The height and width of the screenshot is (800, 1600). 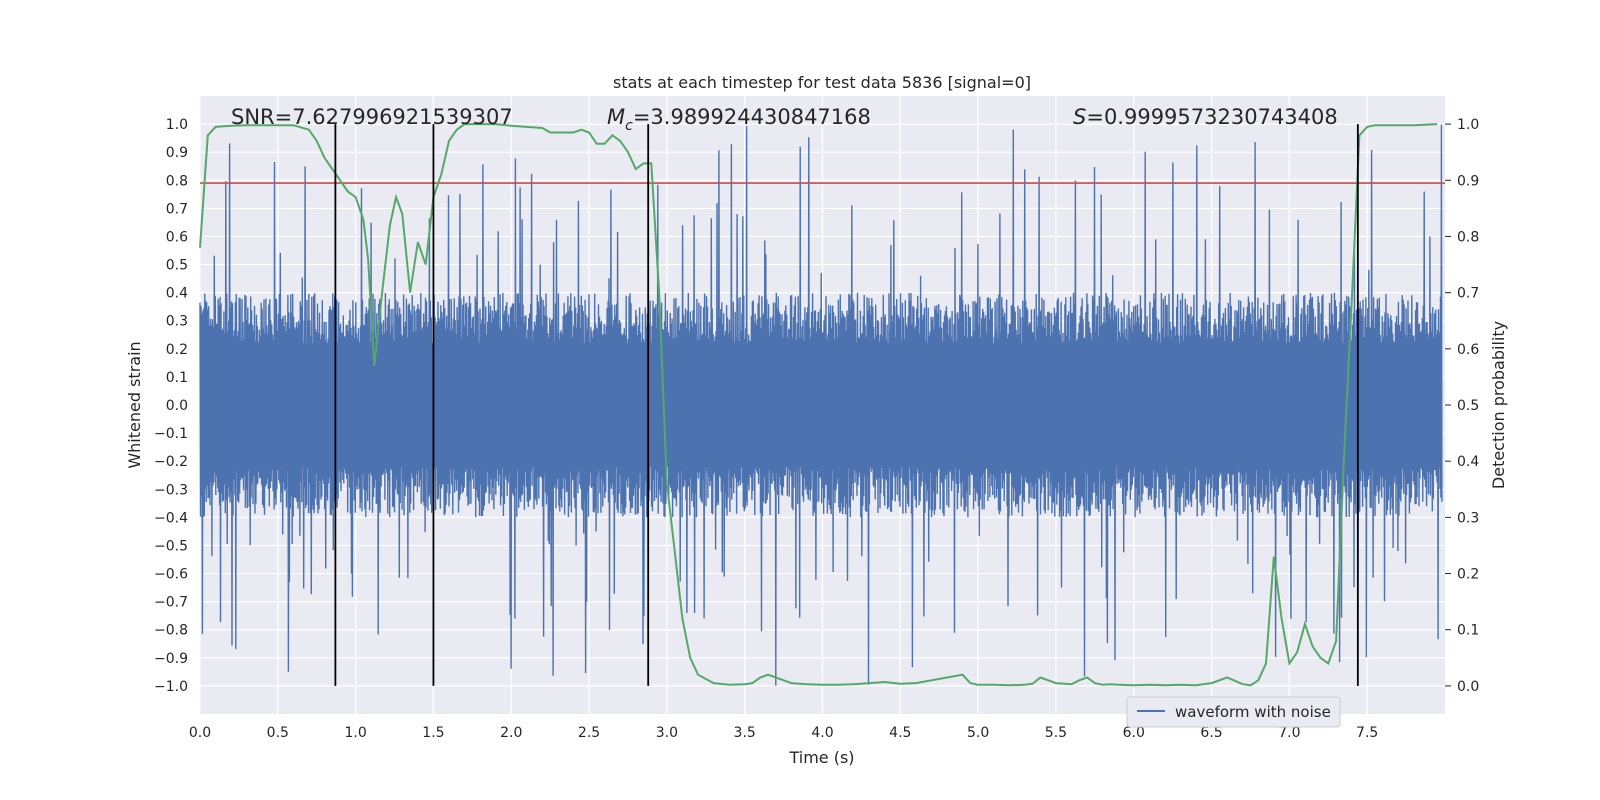 I want to click on y-tick-label-14: −0.4, so click(x=171, y=518).